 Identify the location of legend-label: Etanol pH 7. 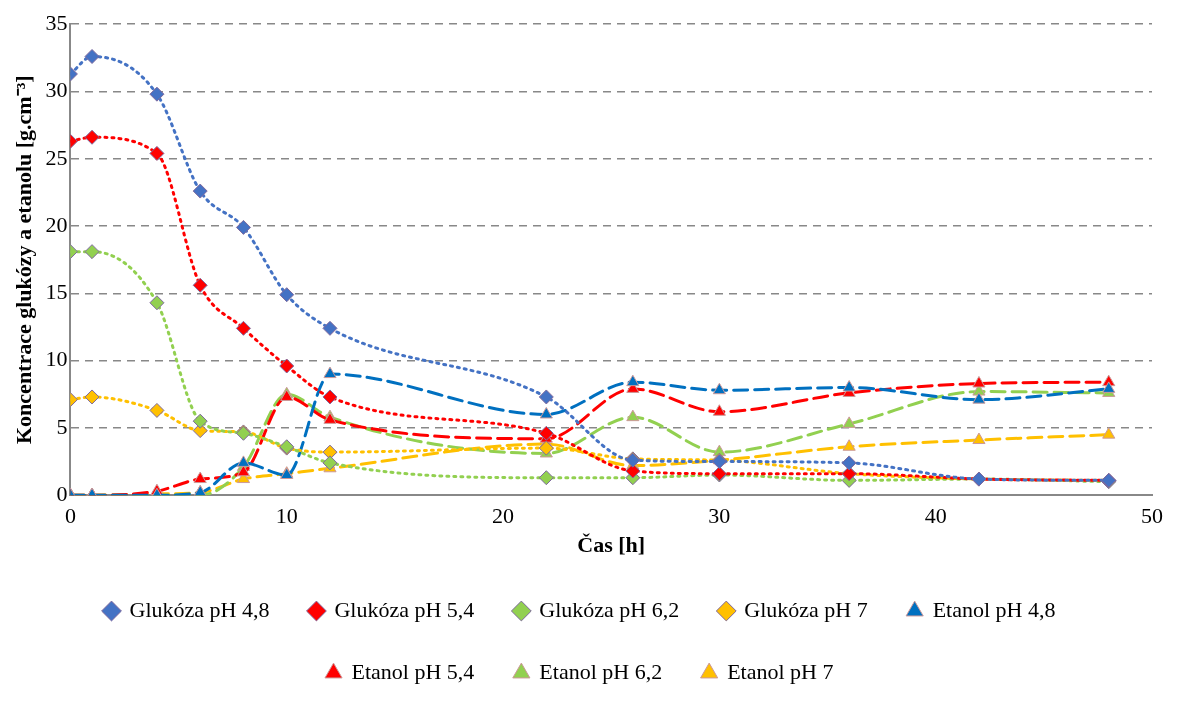
(780, 671).